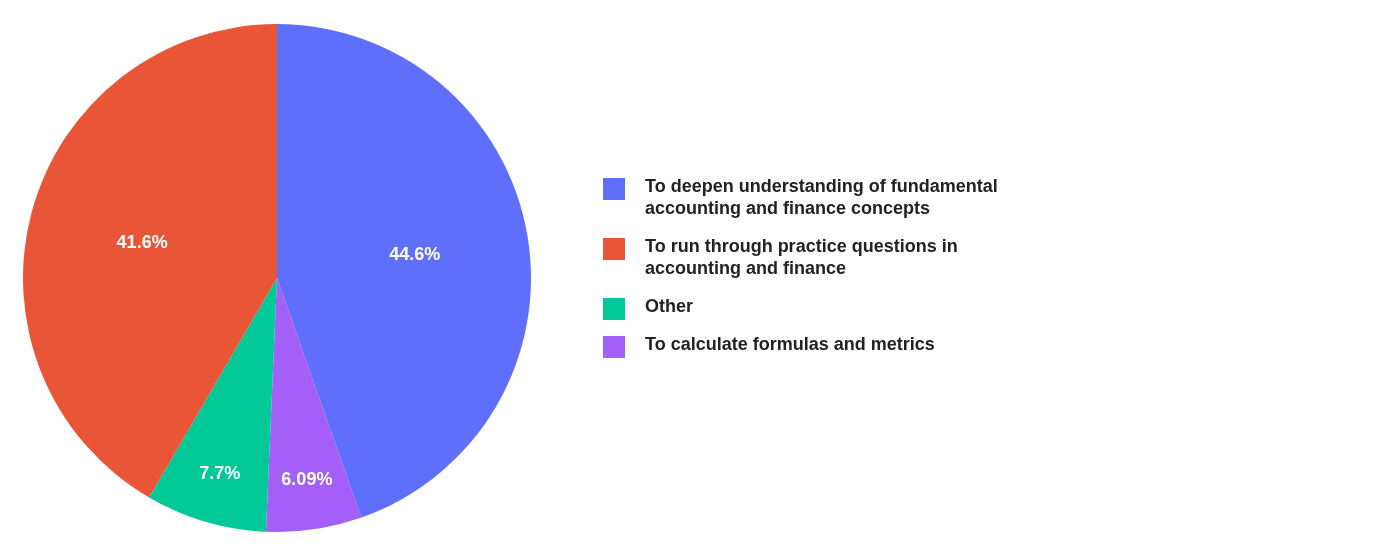 The height and width of the screenshot is (545, 1400). I want to click on legend-label: To deepen understanding of fundamental accounting and finance concepts, so click(821, 197).